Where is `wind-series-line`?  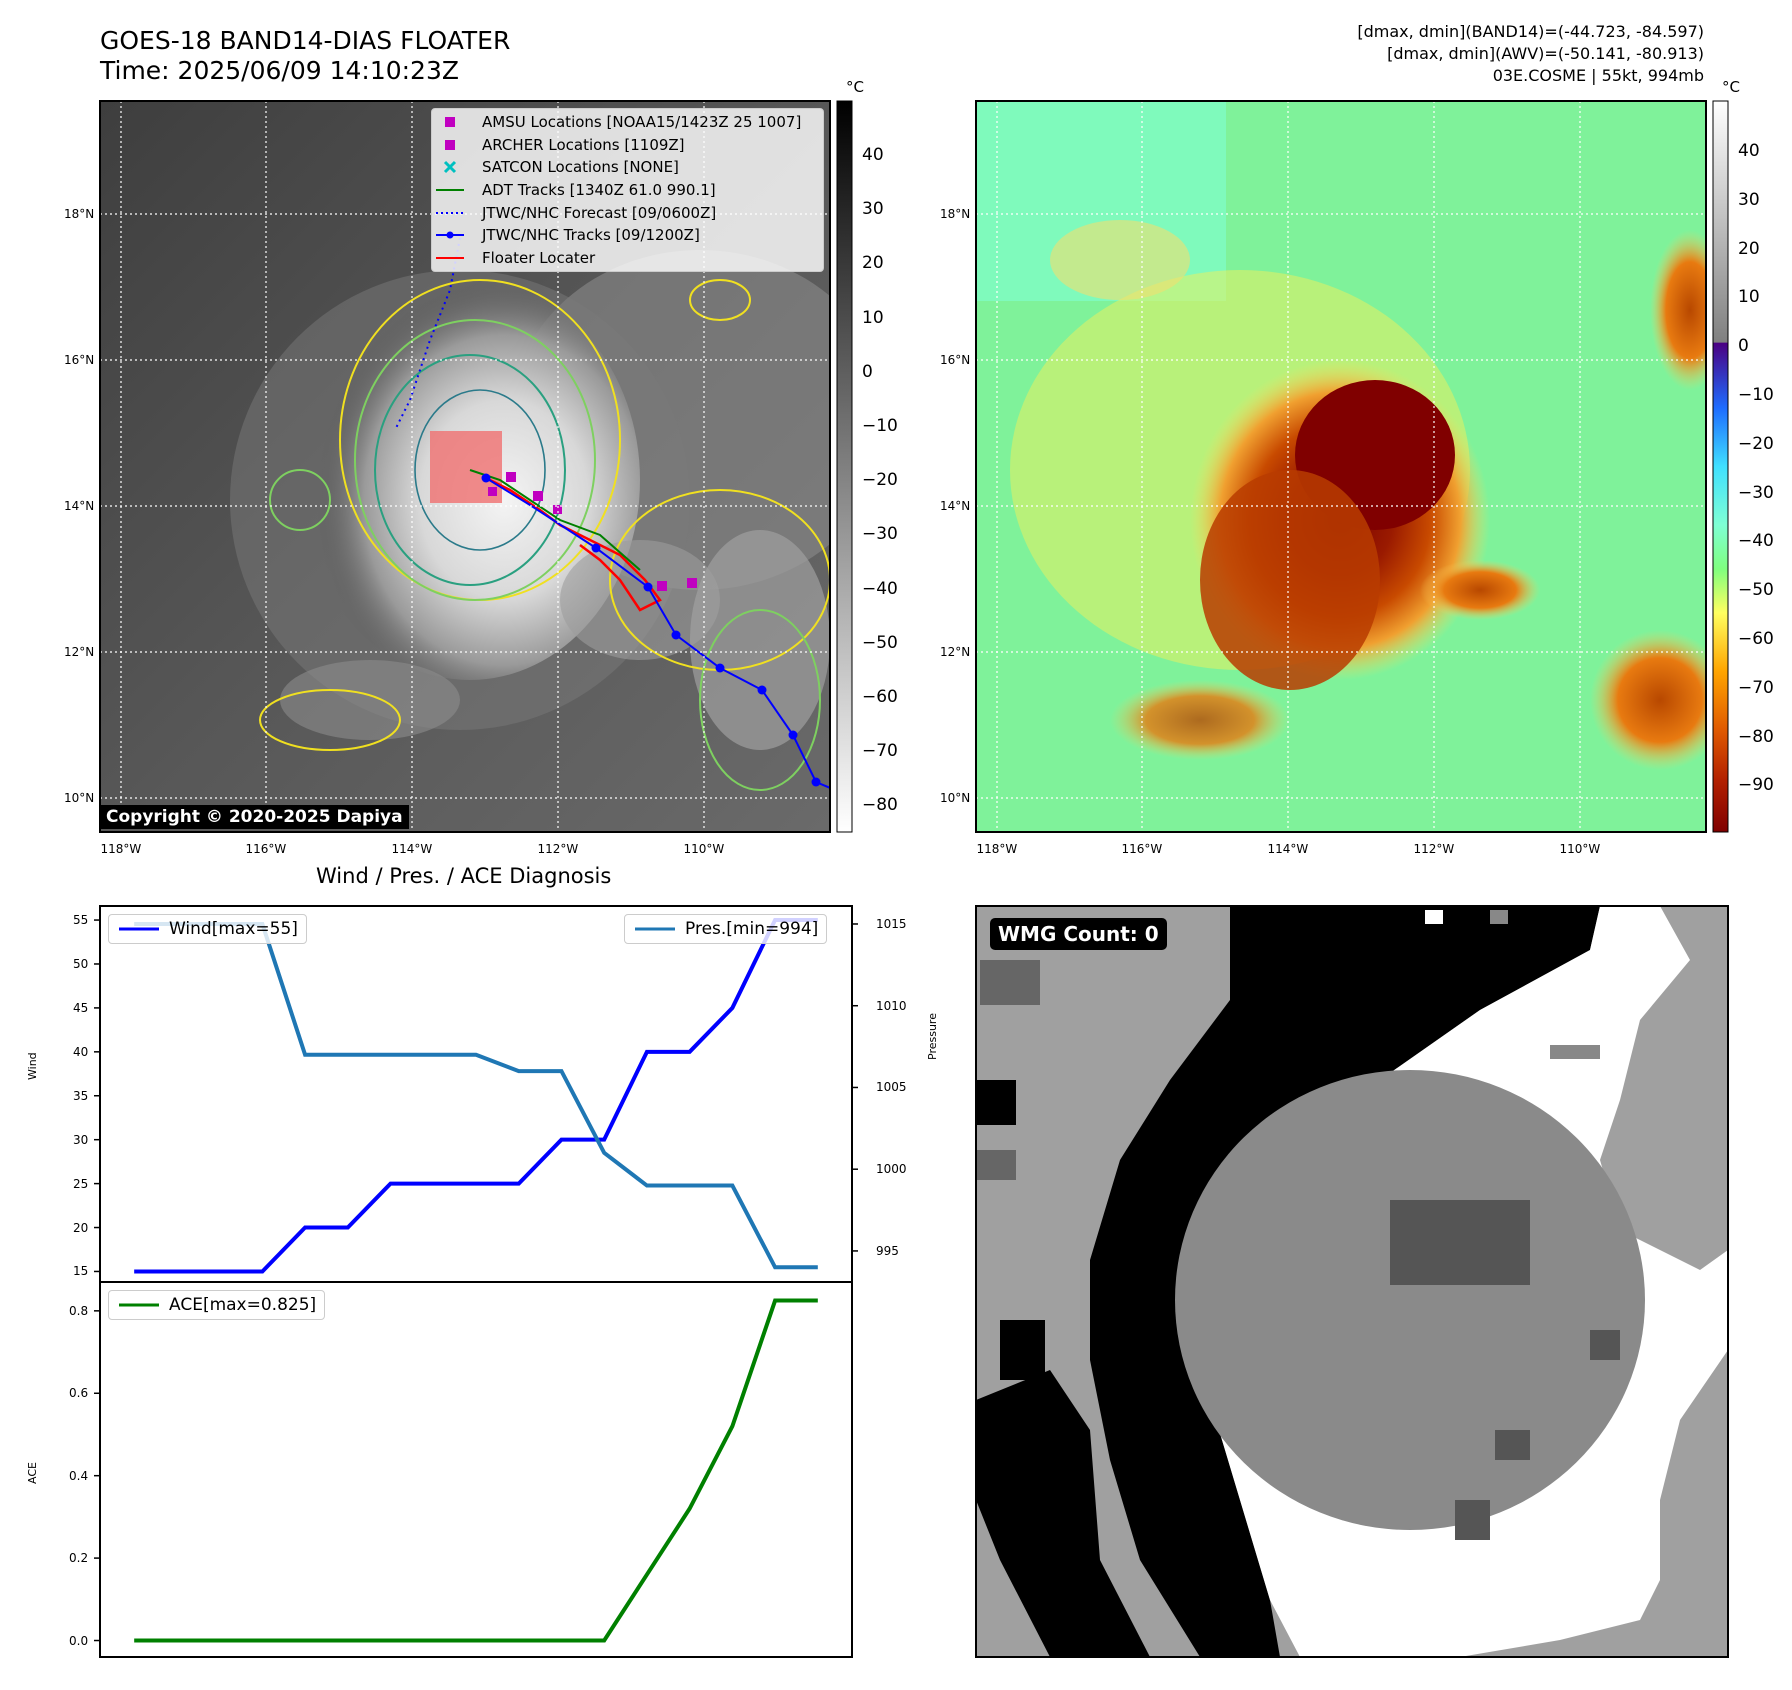
wind-series-line is located at coordinates (476, 1096).